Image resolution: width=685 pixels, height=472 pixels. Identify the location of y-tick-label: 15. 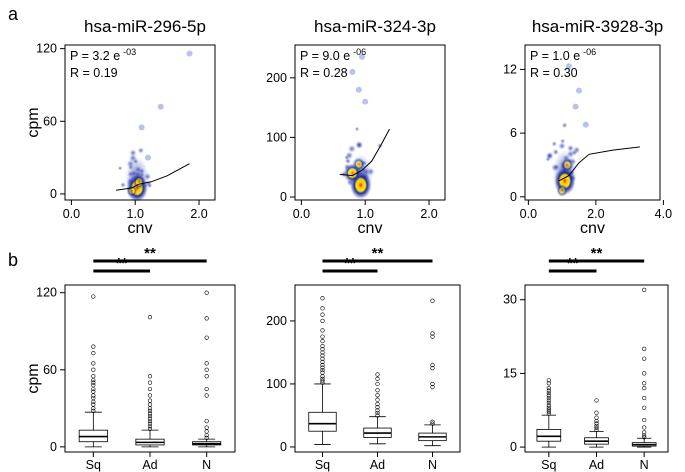
(510, 373).